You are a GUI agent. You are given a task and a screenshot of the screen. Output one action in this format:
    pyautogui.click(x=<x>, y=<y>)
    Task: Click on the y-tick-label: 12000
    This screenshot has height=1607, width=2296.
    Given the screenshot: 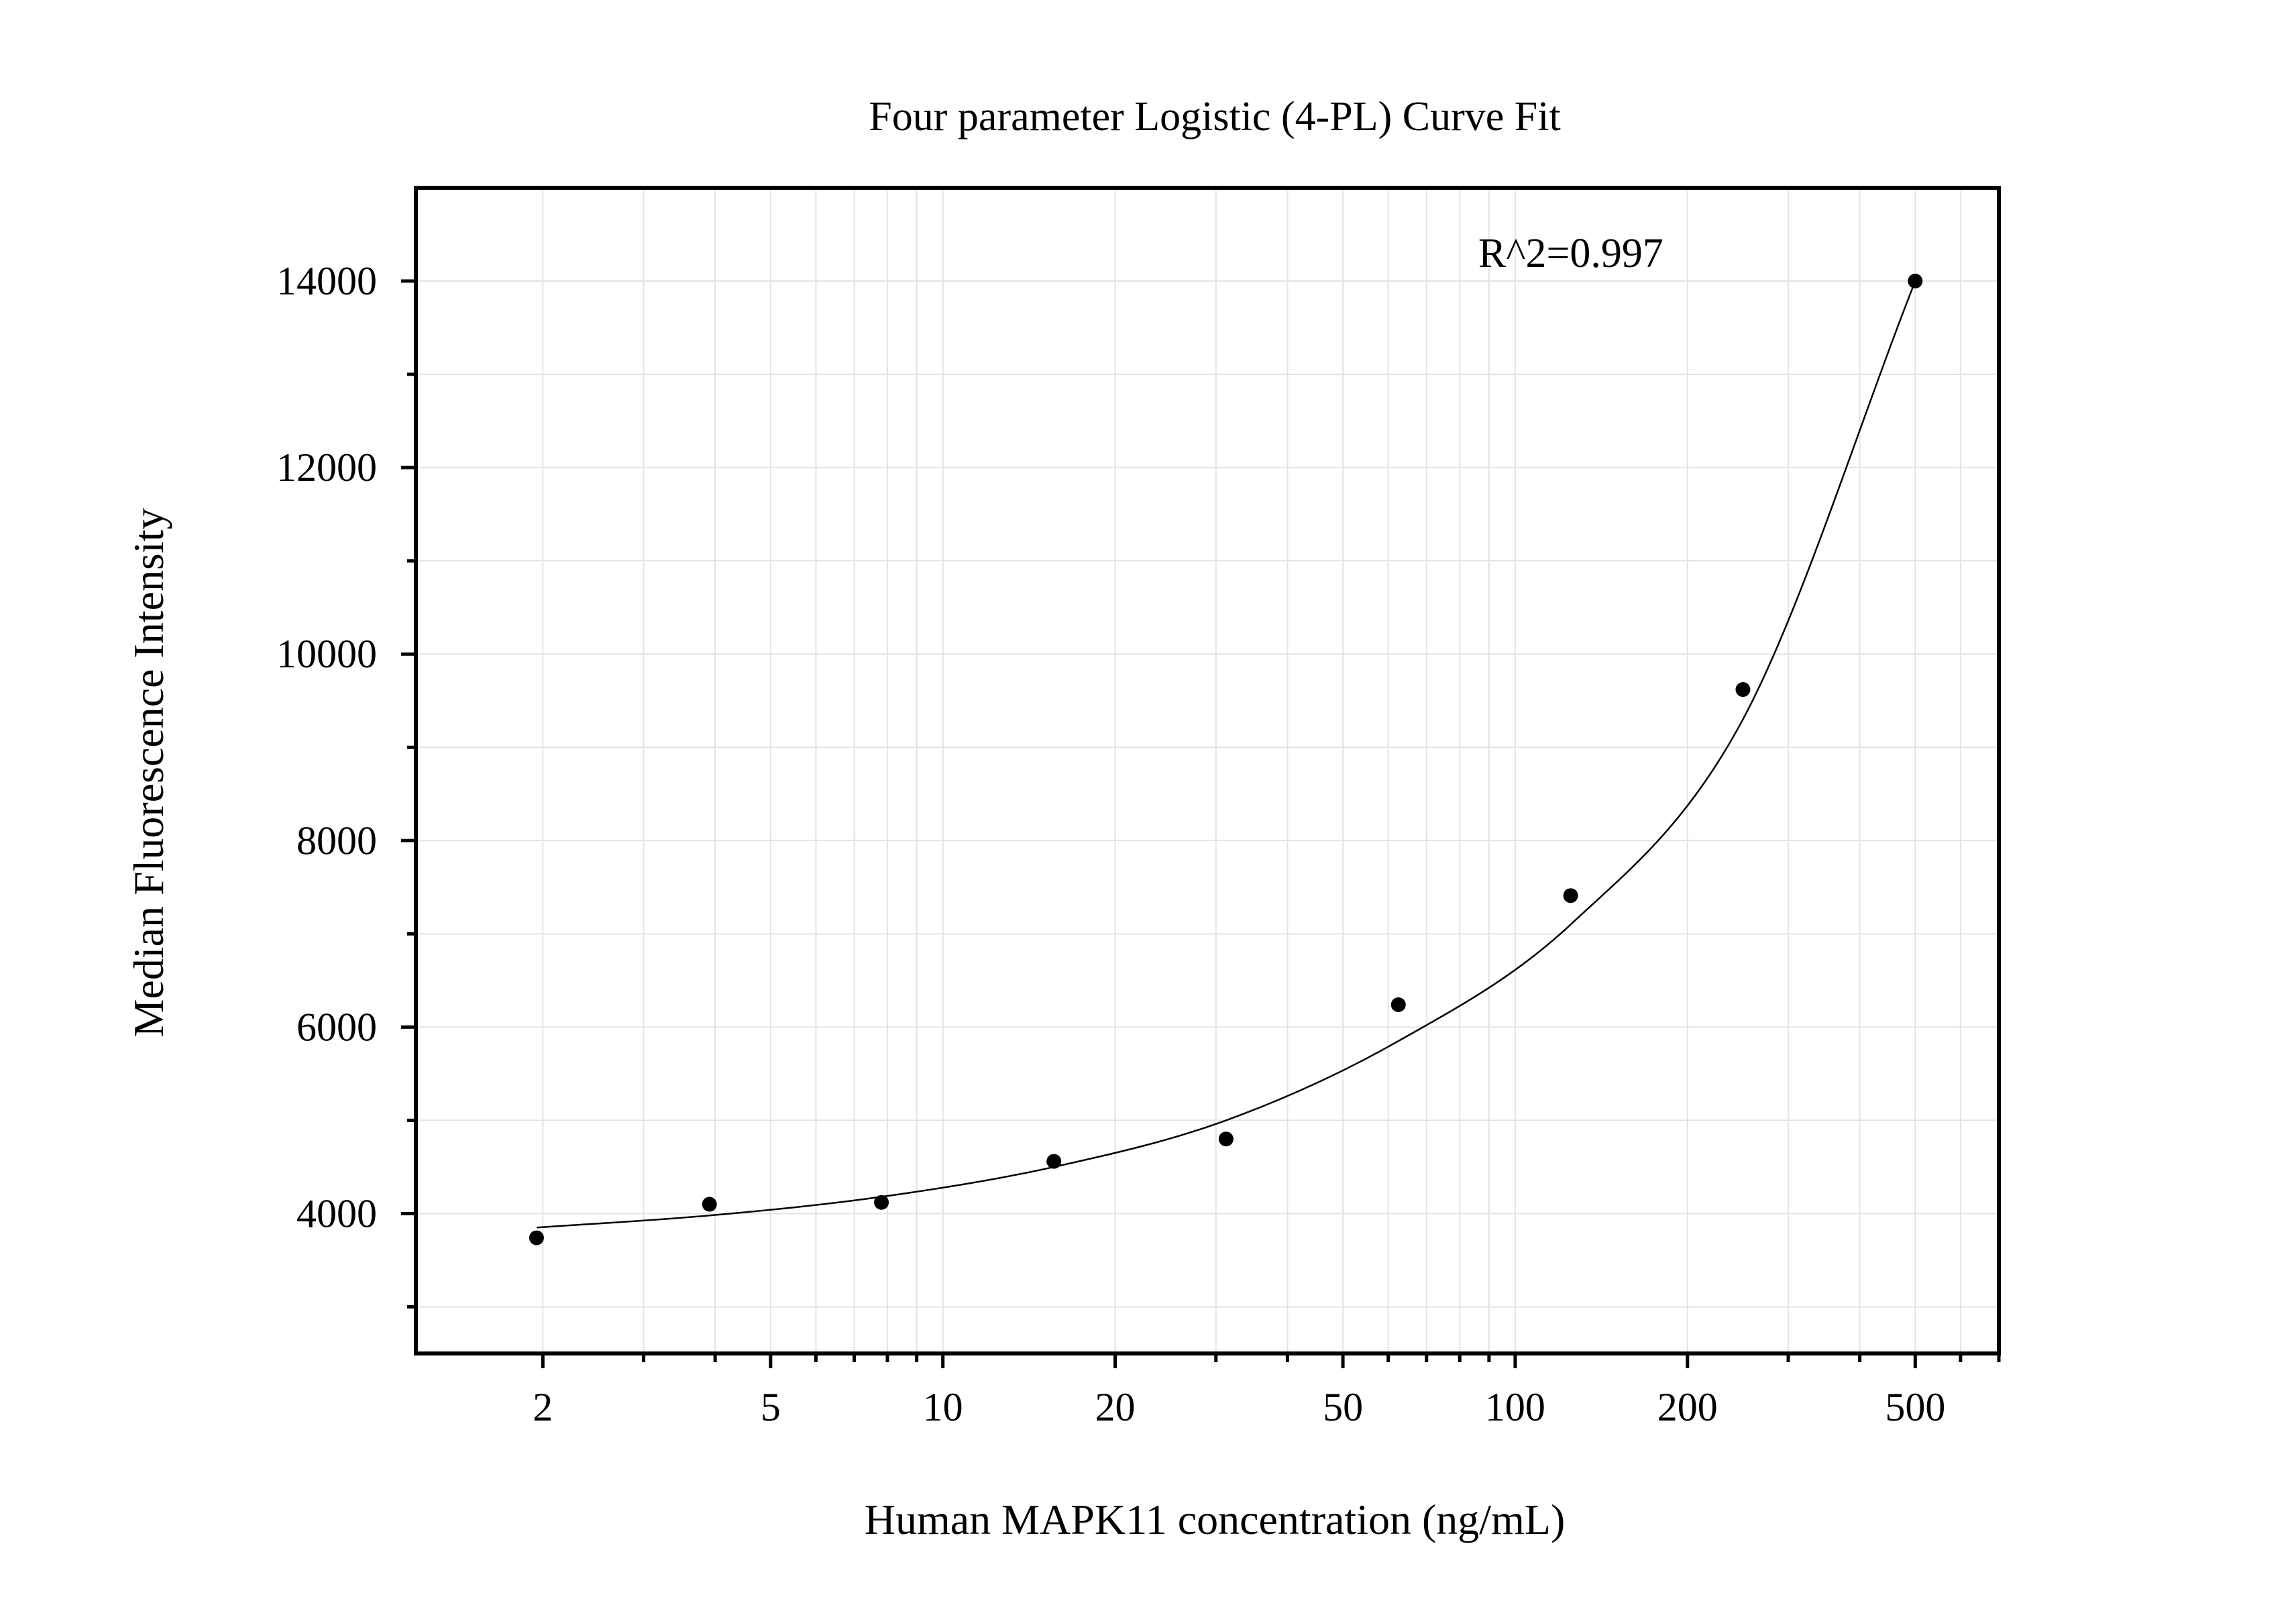 What is the action you would take?
    pyautogui.click(x=326, y=468)
    